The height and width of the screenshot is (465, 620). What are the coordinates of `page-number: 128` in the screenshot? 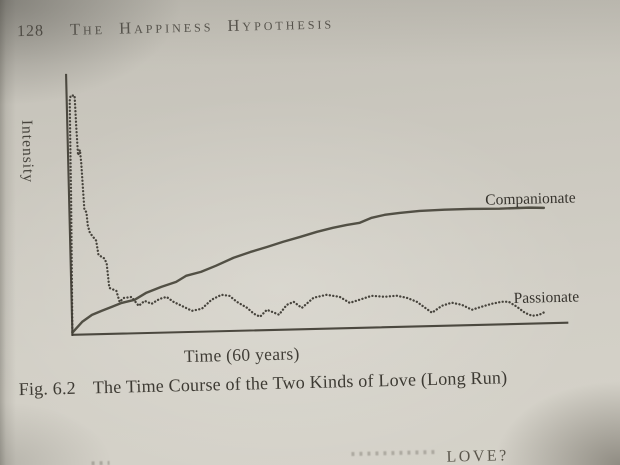 It's located at (30, 31).